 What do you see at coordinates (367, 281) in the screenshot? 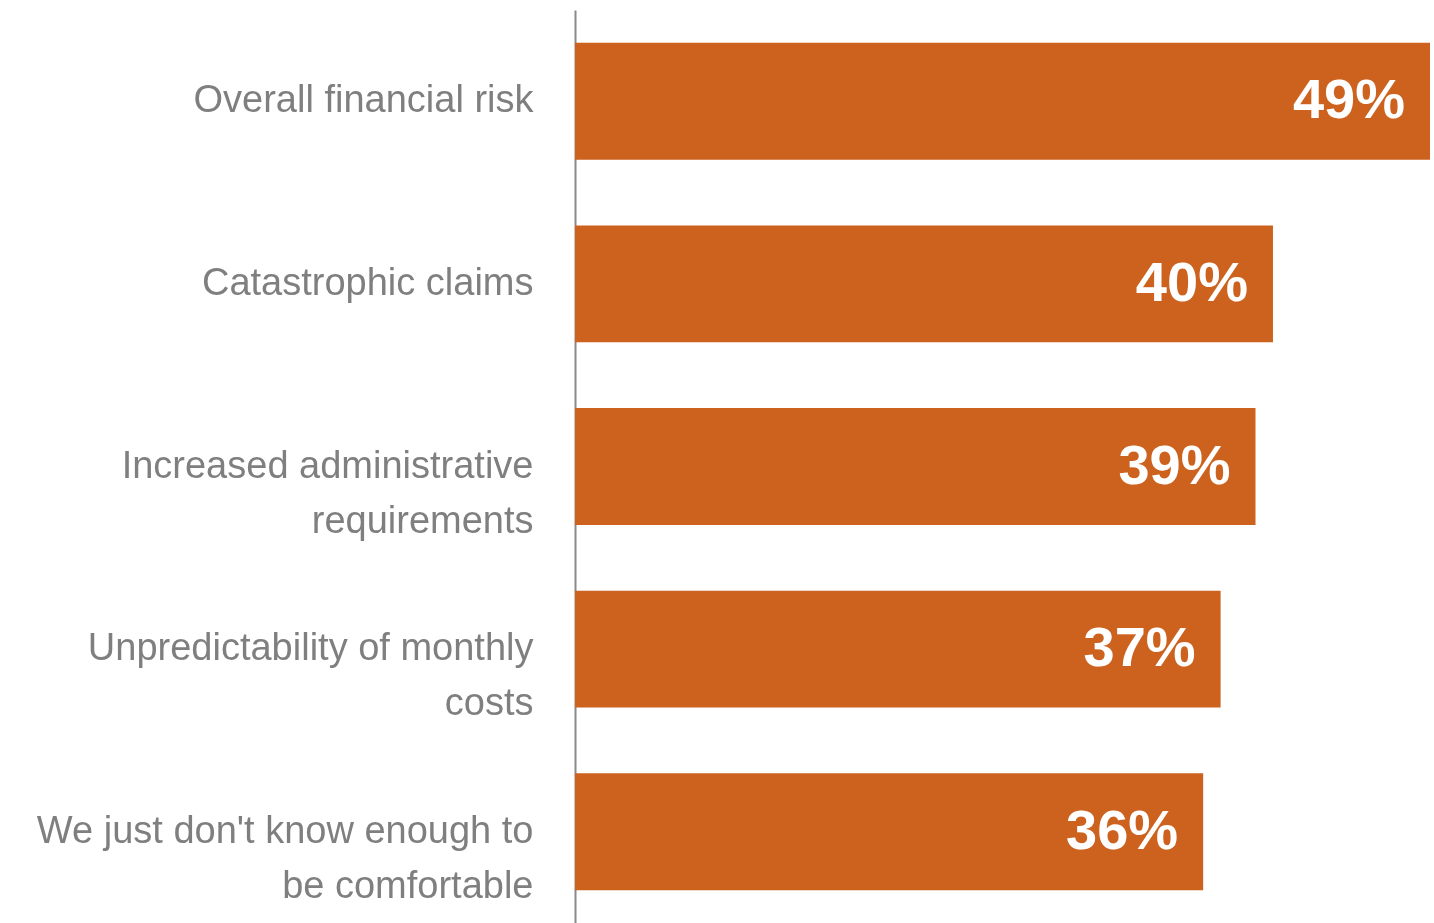
I see `y-tick-label: Catastrophic claims` at bounding box center [367, 281].